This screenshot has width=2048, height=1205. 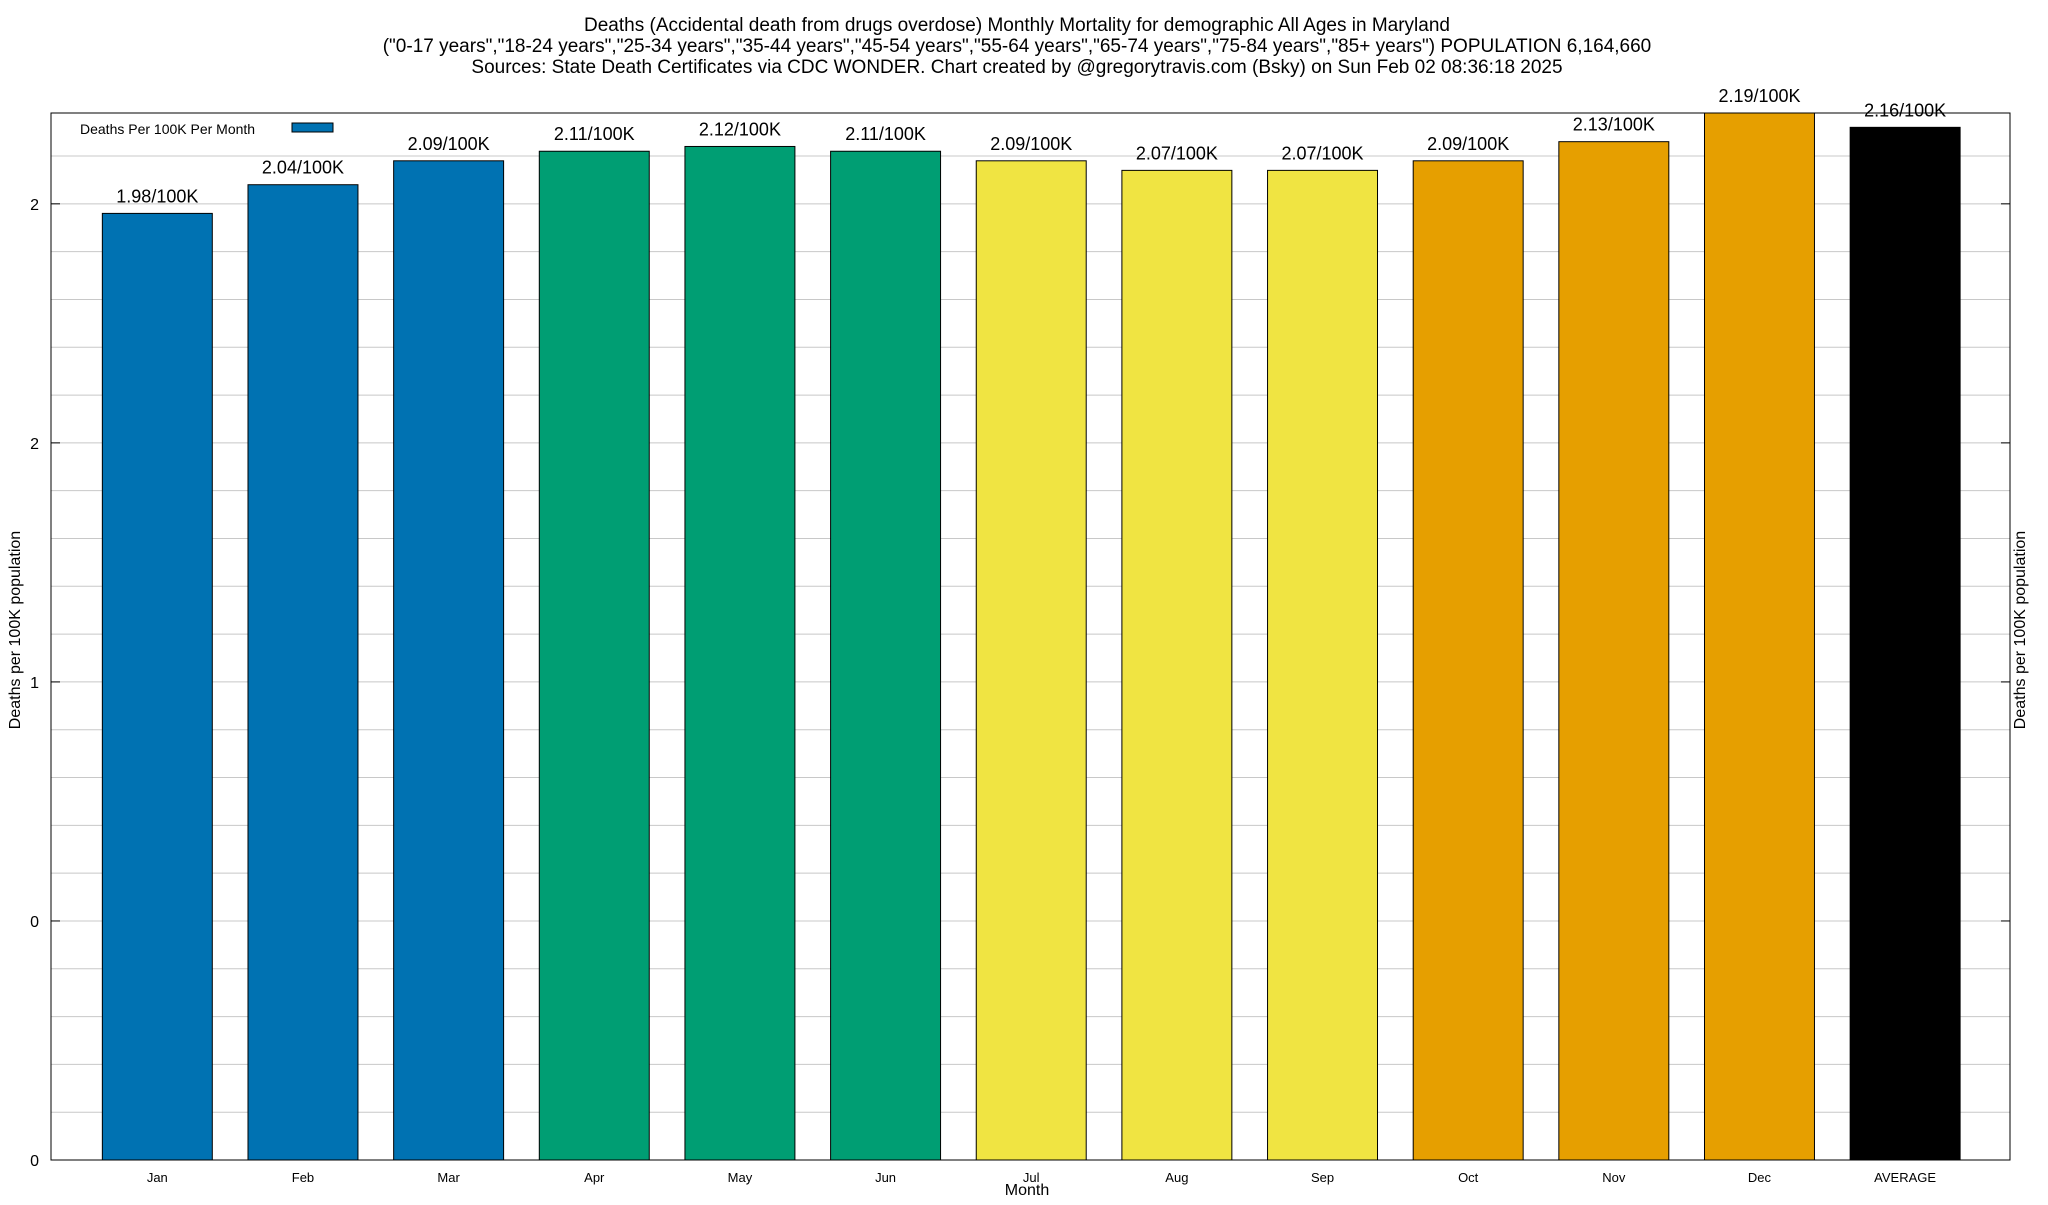 What do you see at coordinates (1905, 110) in the screenshot?
I see `bar-value-label: 2.16/100K` at bounding box center [1905, 110].